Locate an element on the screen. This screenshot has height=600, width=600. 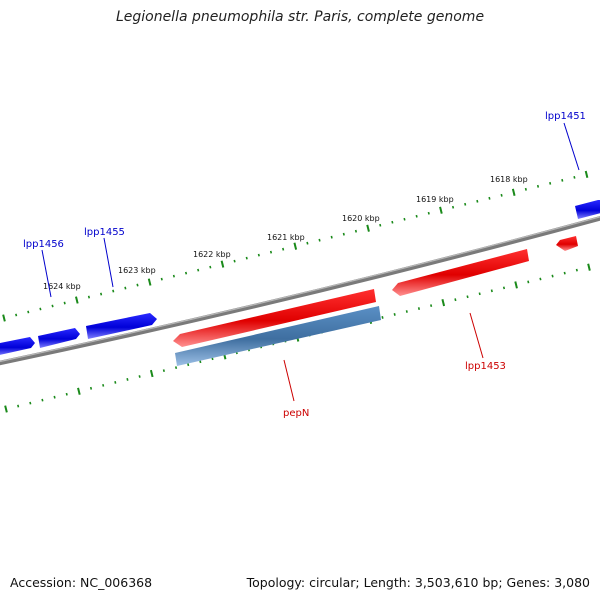
accession-text: Accession: NC_006368 is located at coordinates (81, 582).